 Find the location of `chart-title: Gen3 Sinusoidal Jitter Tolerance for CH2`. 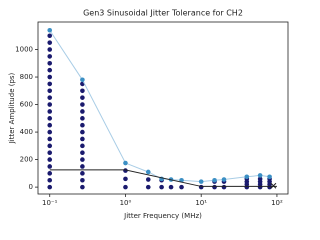

chart-title: Gen3 Sinusoidal Jitter Tolerance for CH2 is located at coordinates (163, 13).